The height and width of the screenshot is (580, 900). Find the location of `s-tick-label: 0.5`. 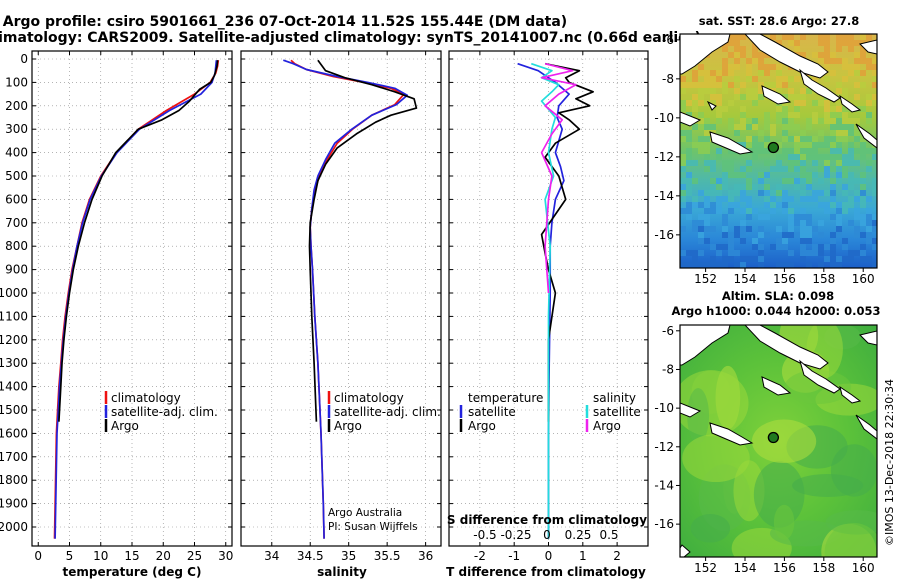

s-tick-label: 0.5 is located at coordinates (608, 535).